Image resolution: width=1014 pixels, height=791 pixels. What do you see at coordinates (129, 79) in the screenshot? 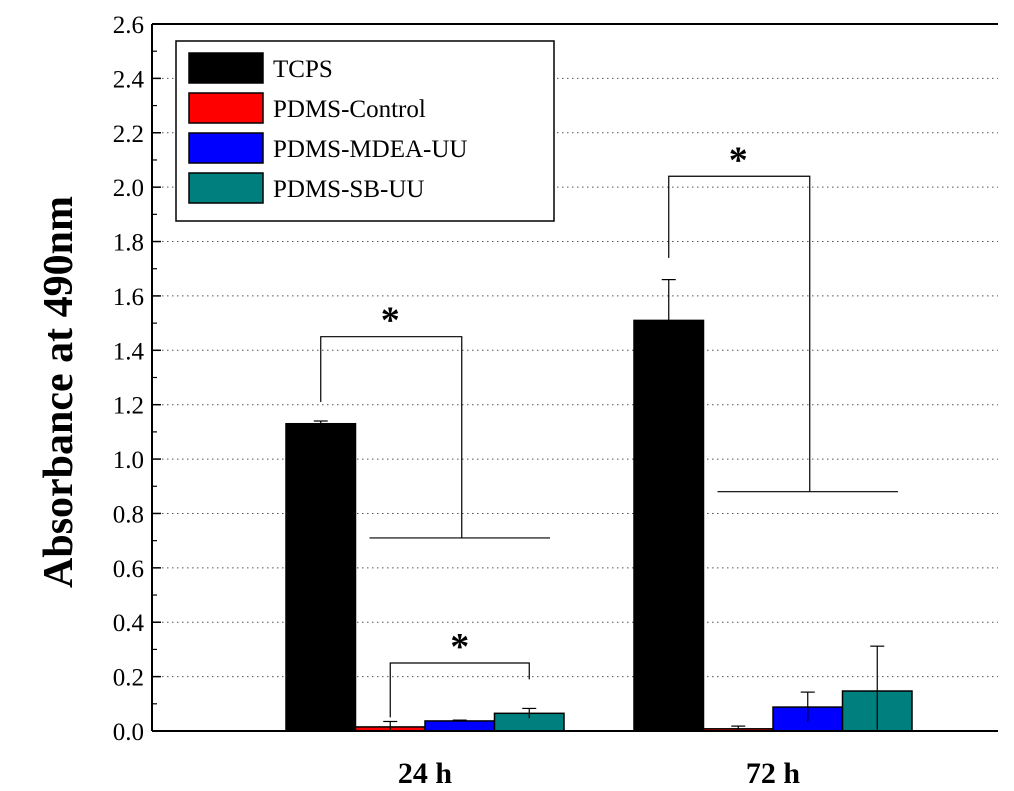
I see `y-tick-label: 2.4` at bounding box center [129, 79].